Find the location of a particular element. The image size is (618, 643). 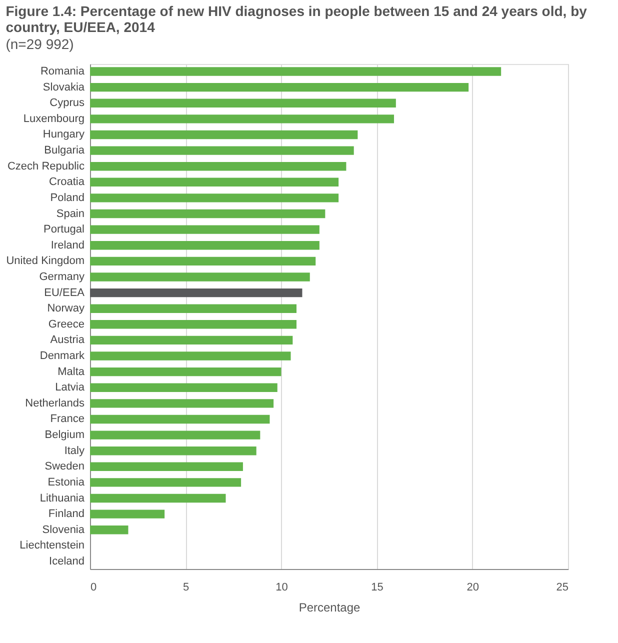

y-tick-label: Finland is located at coordinates (66, 514).